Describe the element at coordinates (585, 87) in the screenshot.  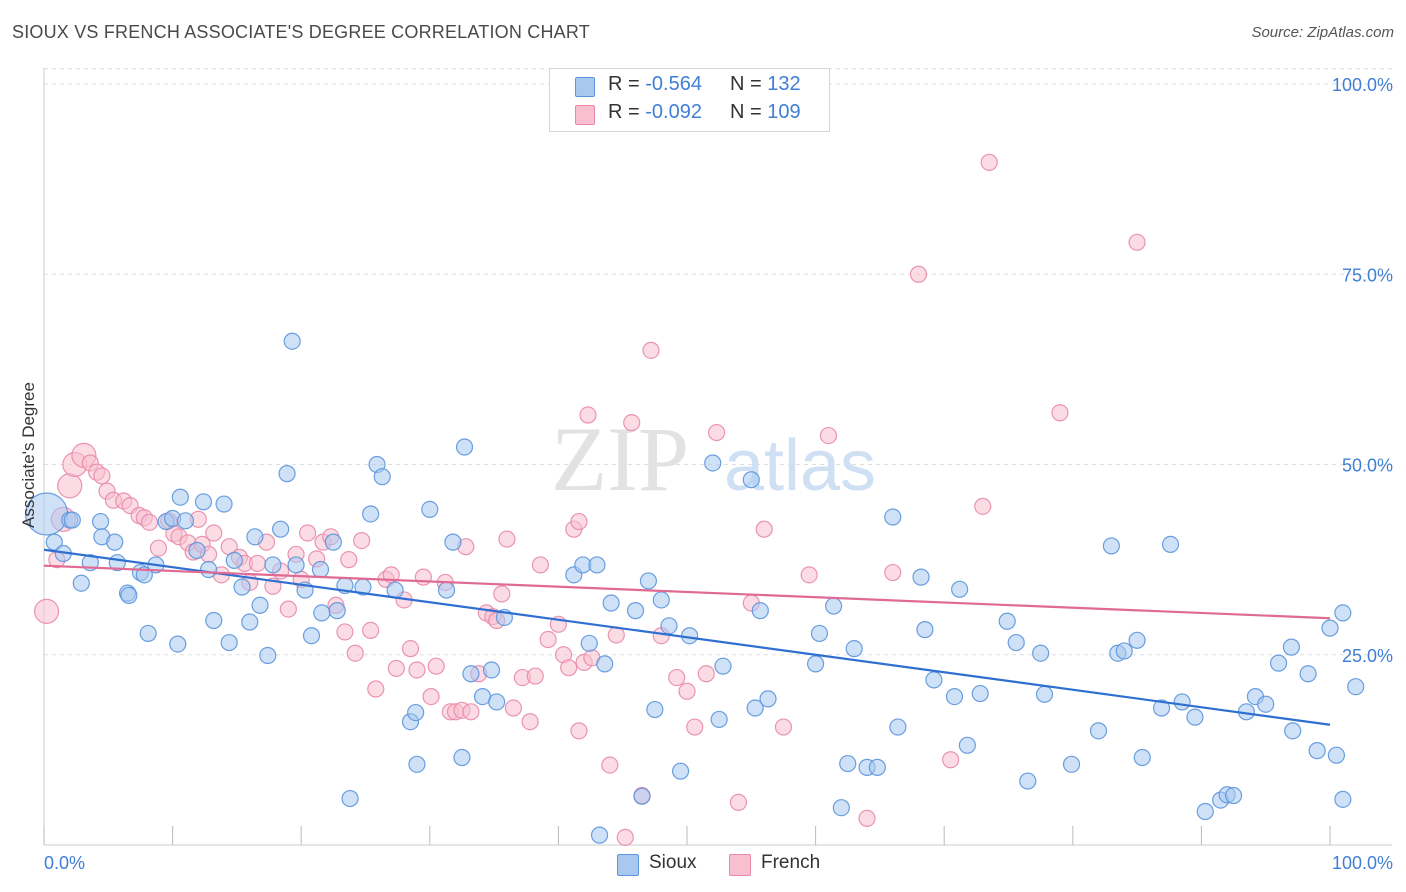
I see `sioux-swatch` at that location.